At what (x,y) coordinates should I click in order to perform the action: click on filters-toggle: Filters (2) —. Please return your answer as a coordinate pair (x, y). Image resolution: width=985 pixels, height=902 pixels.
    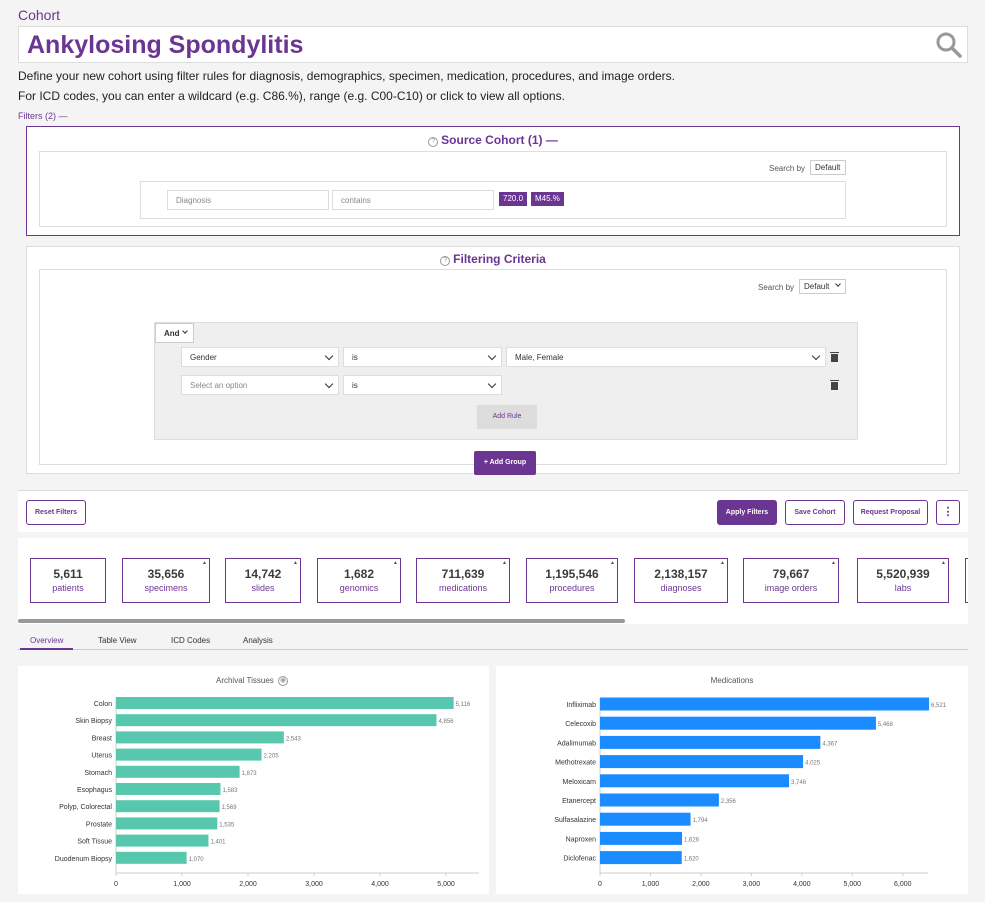
    Looking at the image, I should click on (43, 116).